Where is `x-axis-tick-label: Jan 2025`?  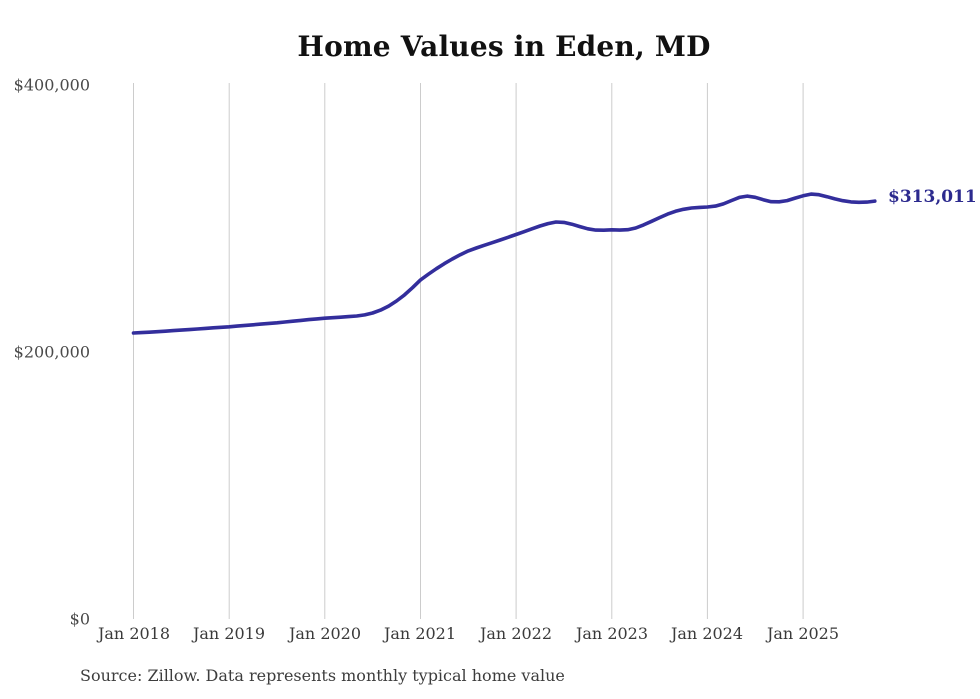 x-axis-tick-label: Jan 2025 is located at coordinates (803, 633).